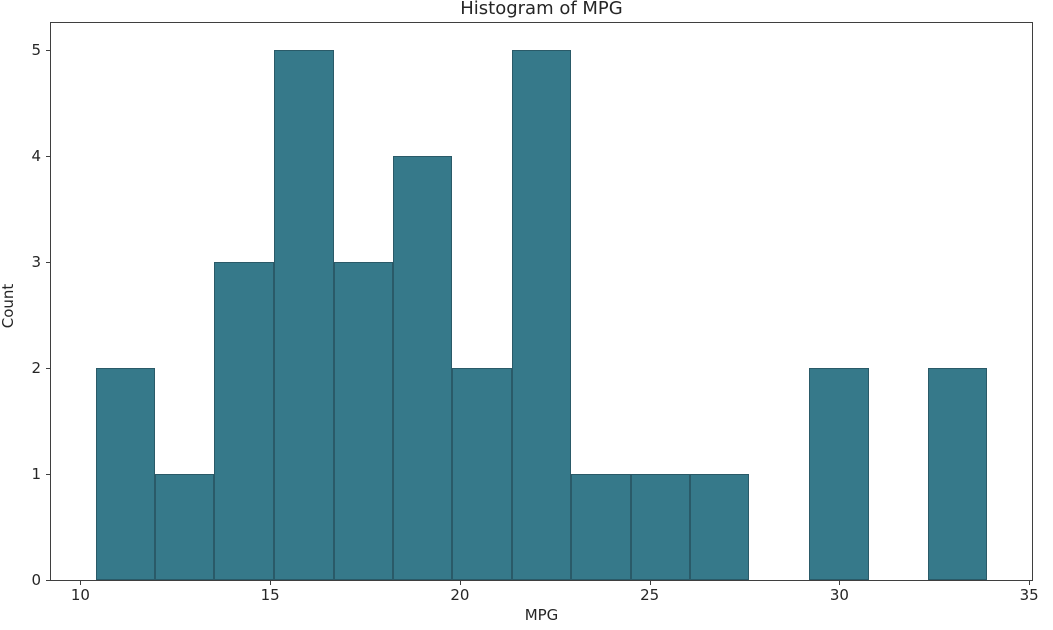  I want to click on chart-title: Histogram of MPG, so click(541, 9).